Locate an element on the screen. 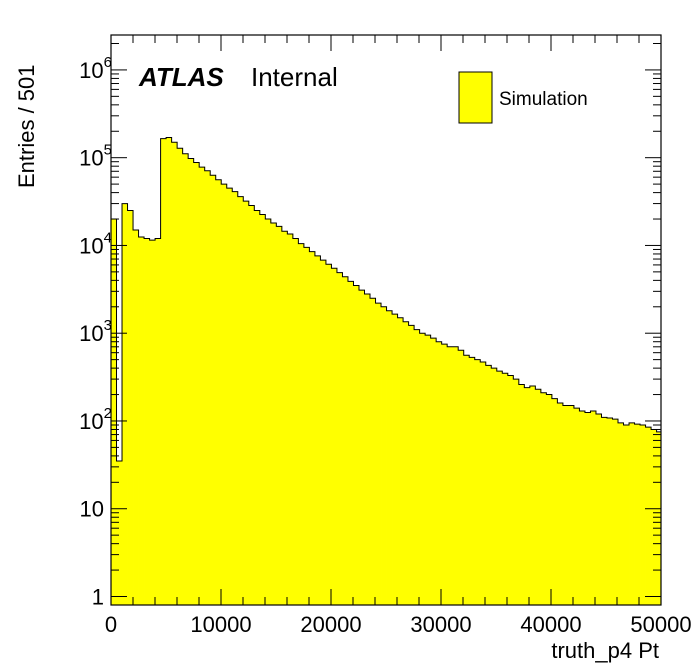  y-tick-label: 1 is located at coordinates (98, 596).